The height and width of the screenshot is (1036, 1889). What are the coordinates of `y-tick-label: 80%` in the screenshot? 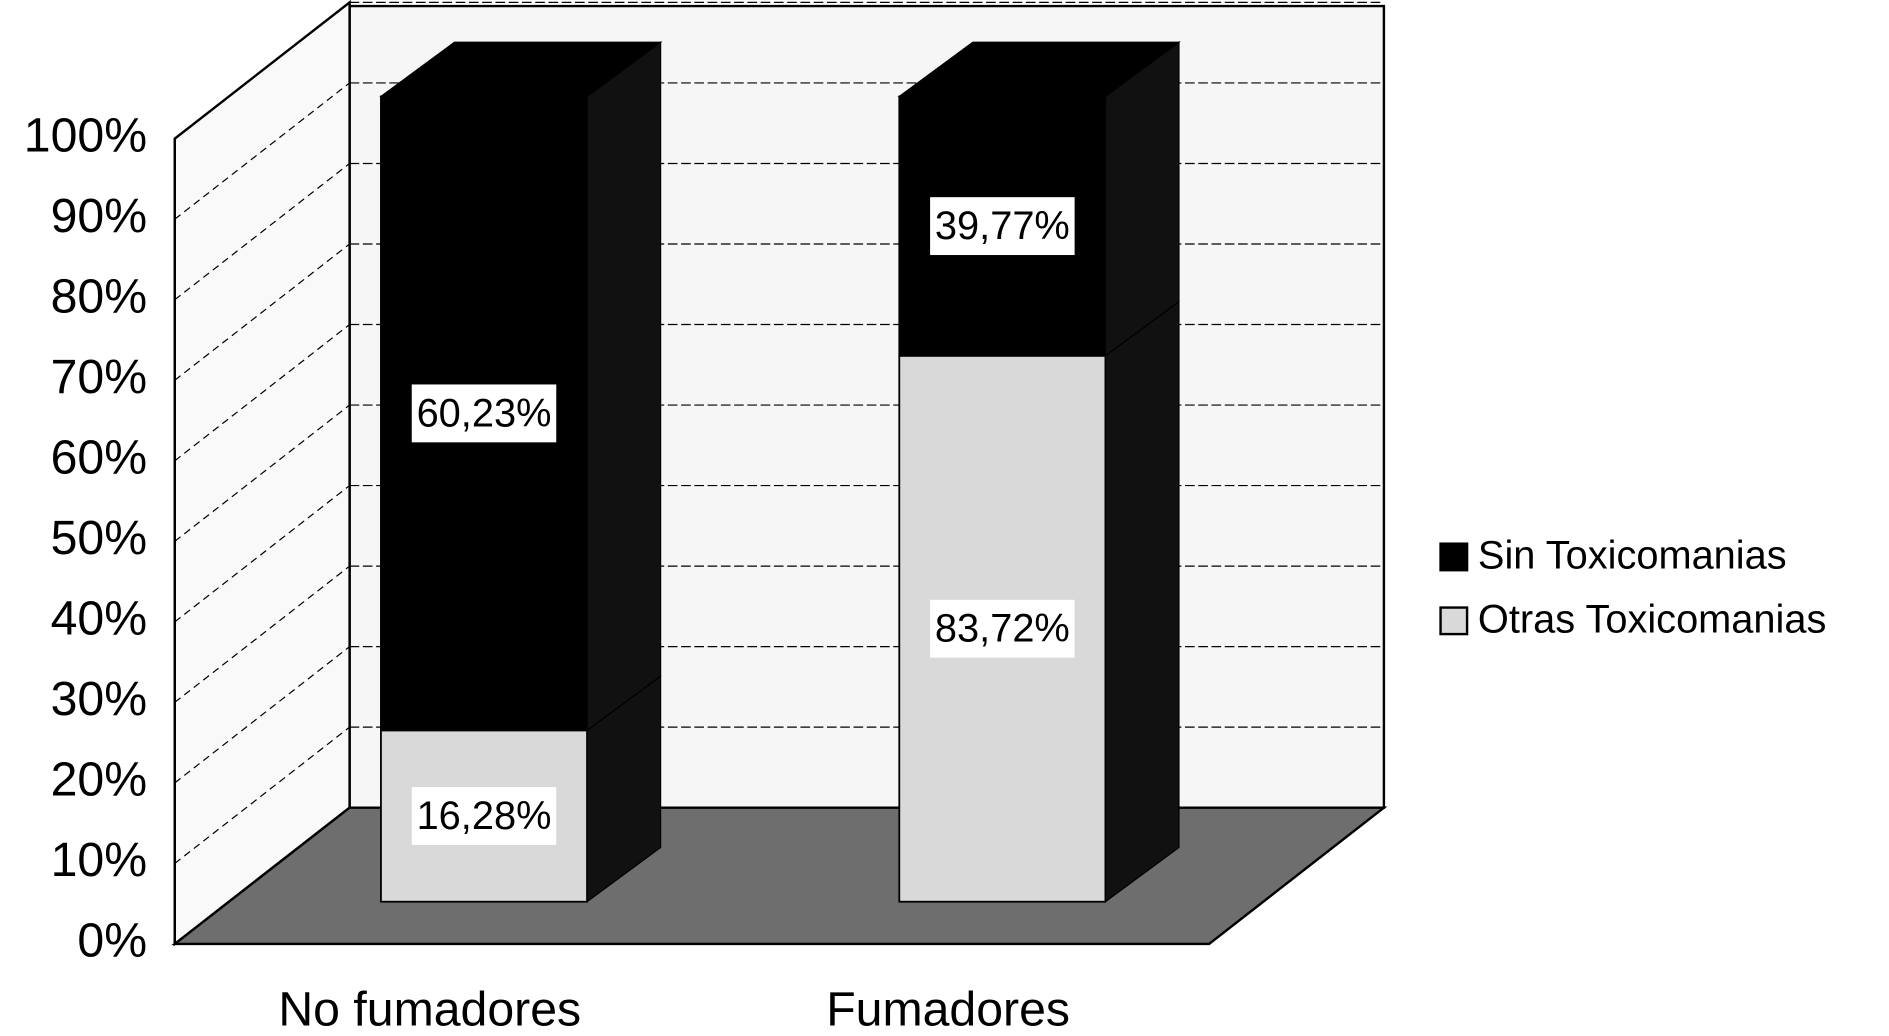 It's located at (99, 296).